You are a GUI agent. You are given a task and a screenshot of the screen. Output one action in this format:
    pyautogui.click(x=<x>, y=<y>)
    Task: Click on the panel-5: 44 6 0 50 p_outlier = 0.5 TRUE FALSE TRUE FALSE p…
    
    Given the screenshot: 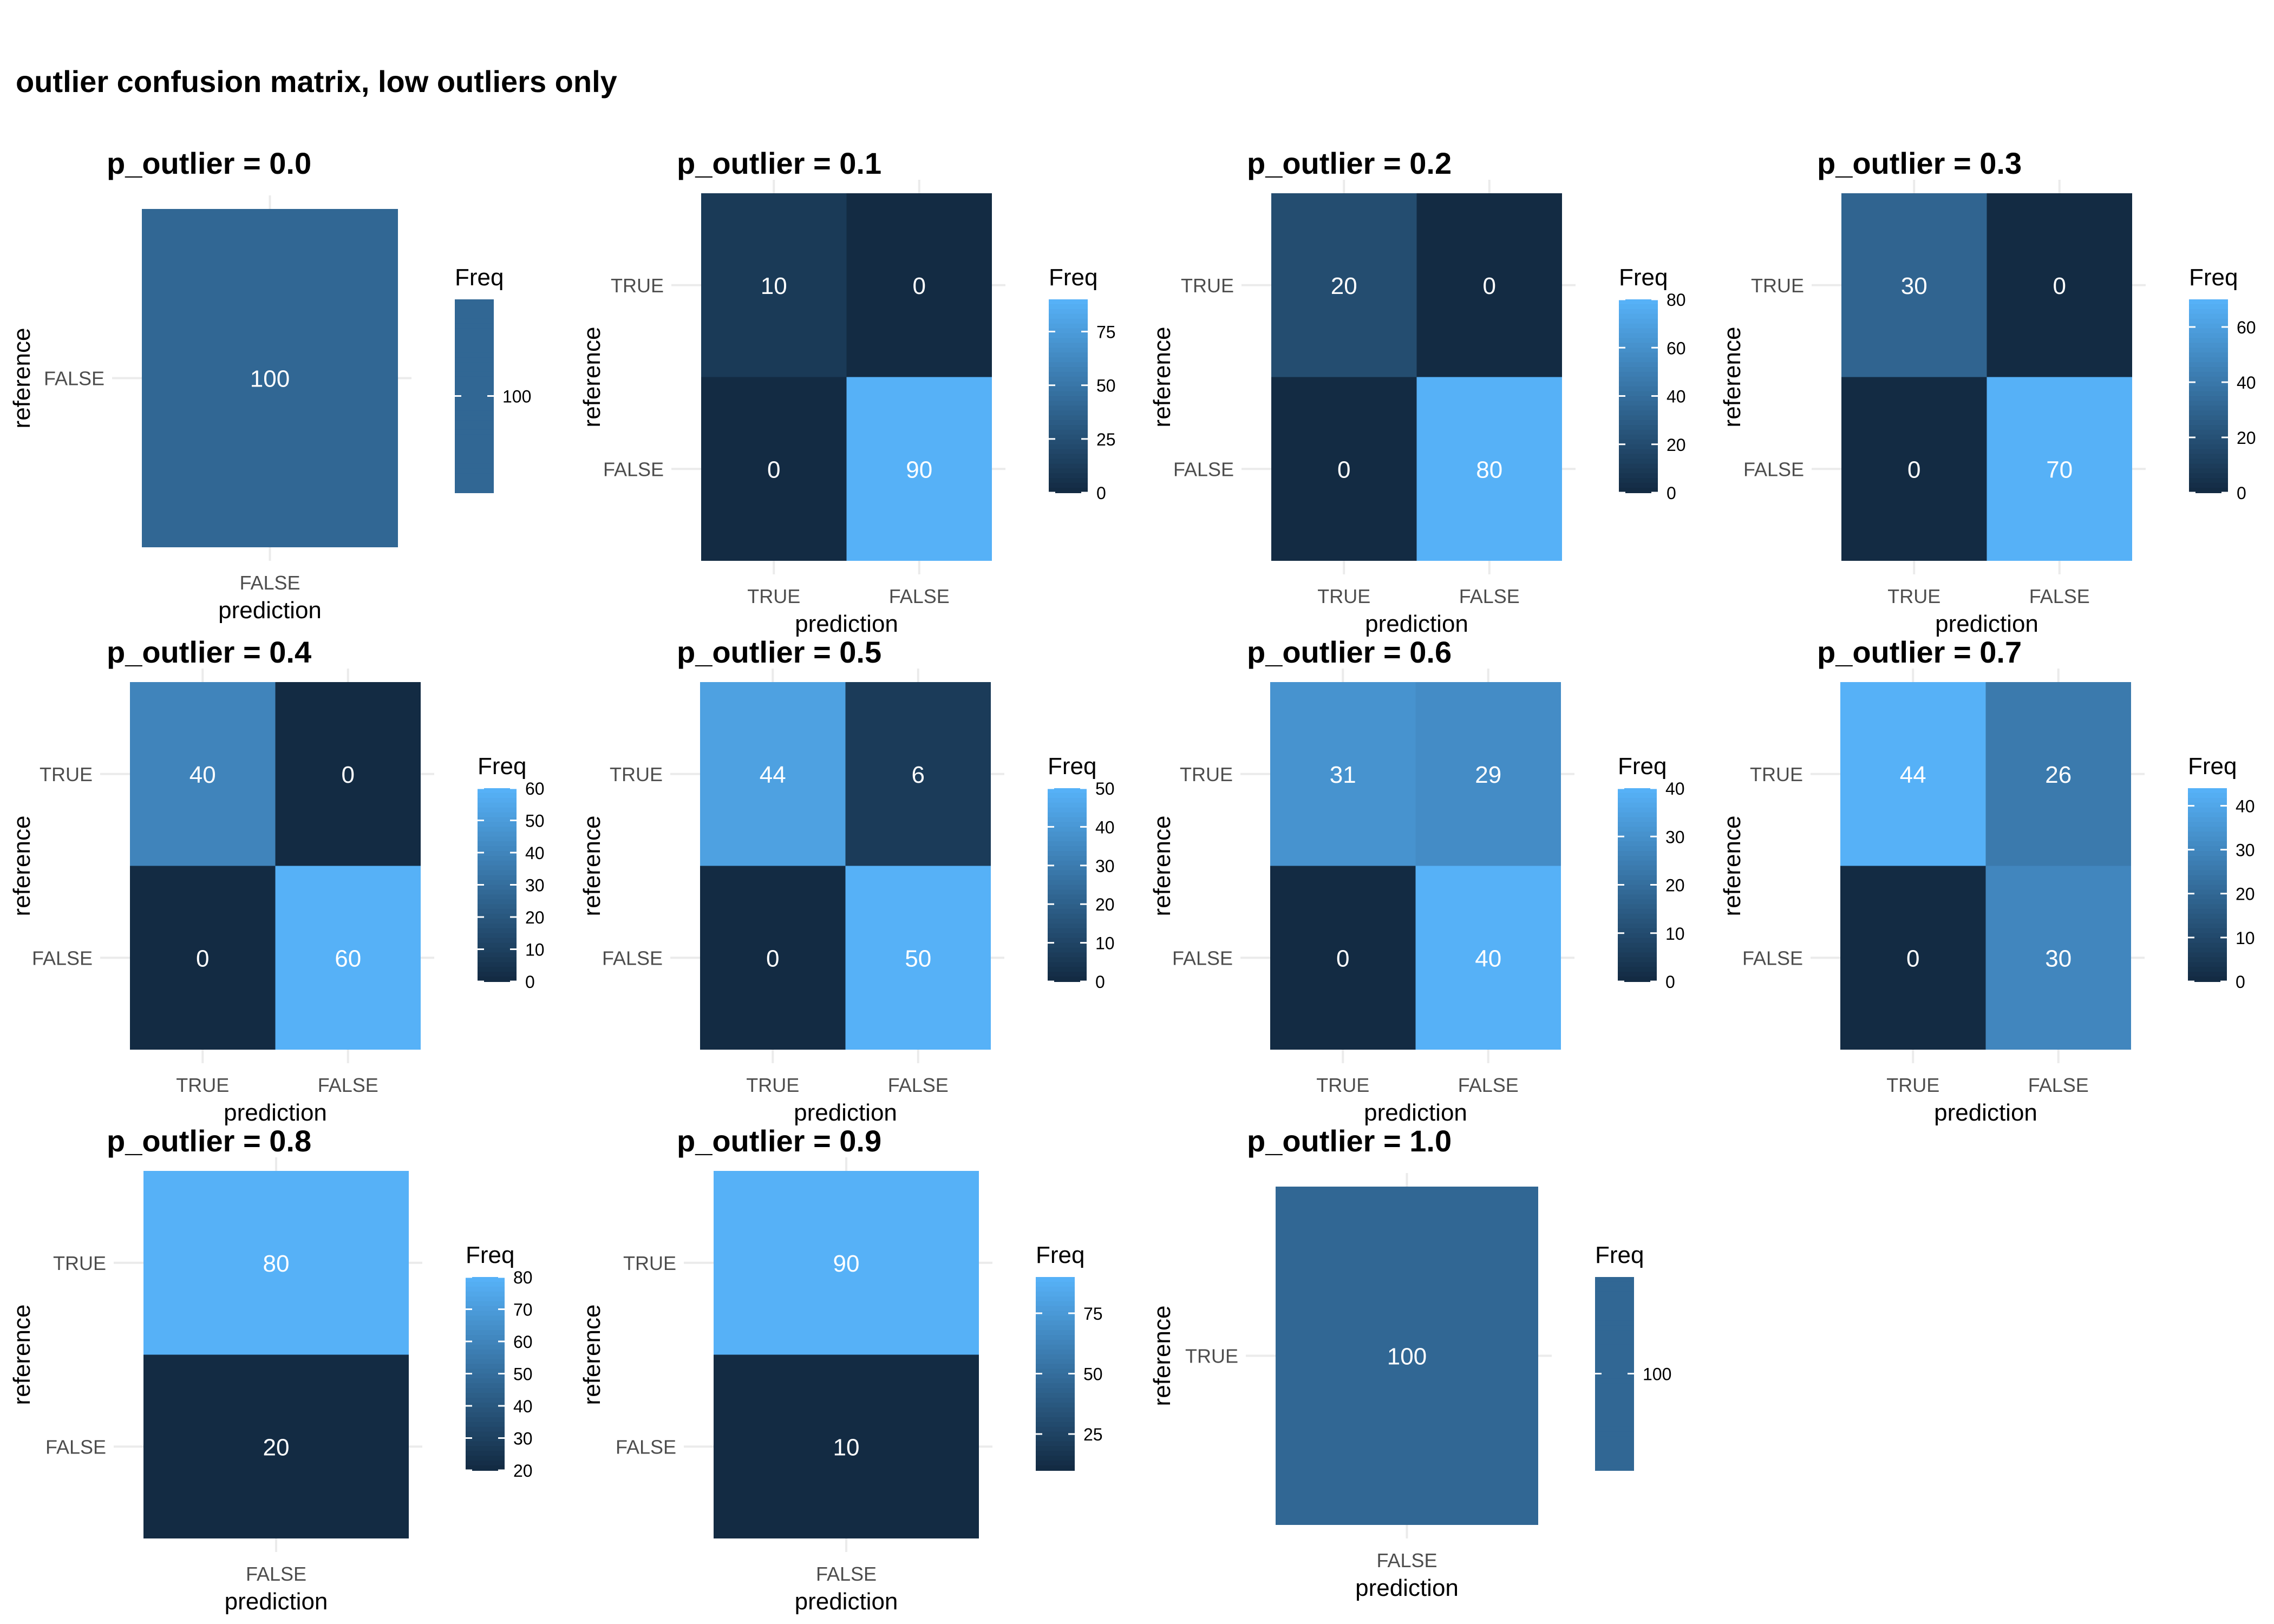 What is the action you would take?
    pyautogui.click(x=847, y=881)
    